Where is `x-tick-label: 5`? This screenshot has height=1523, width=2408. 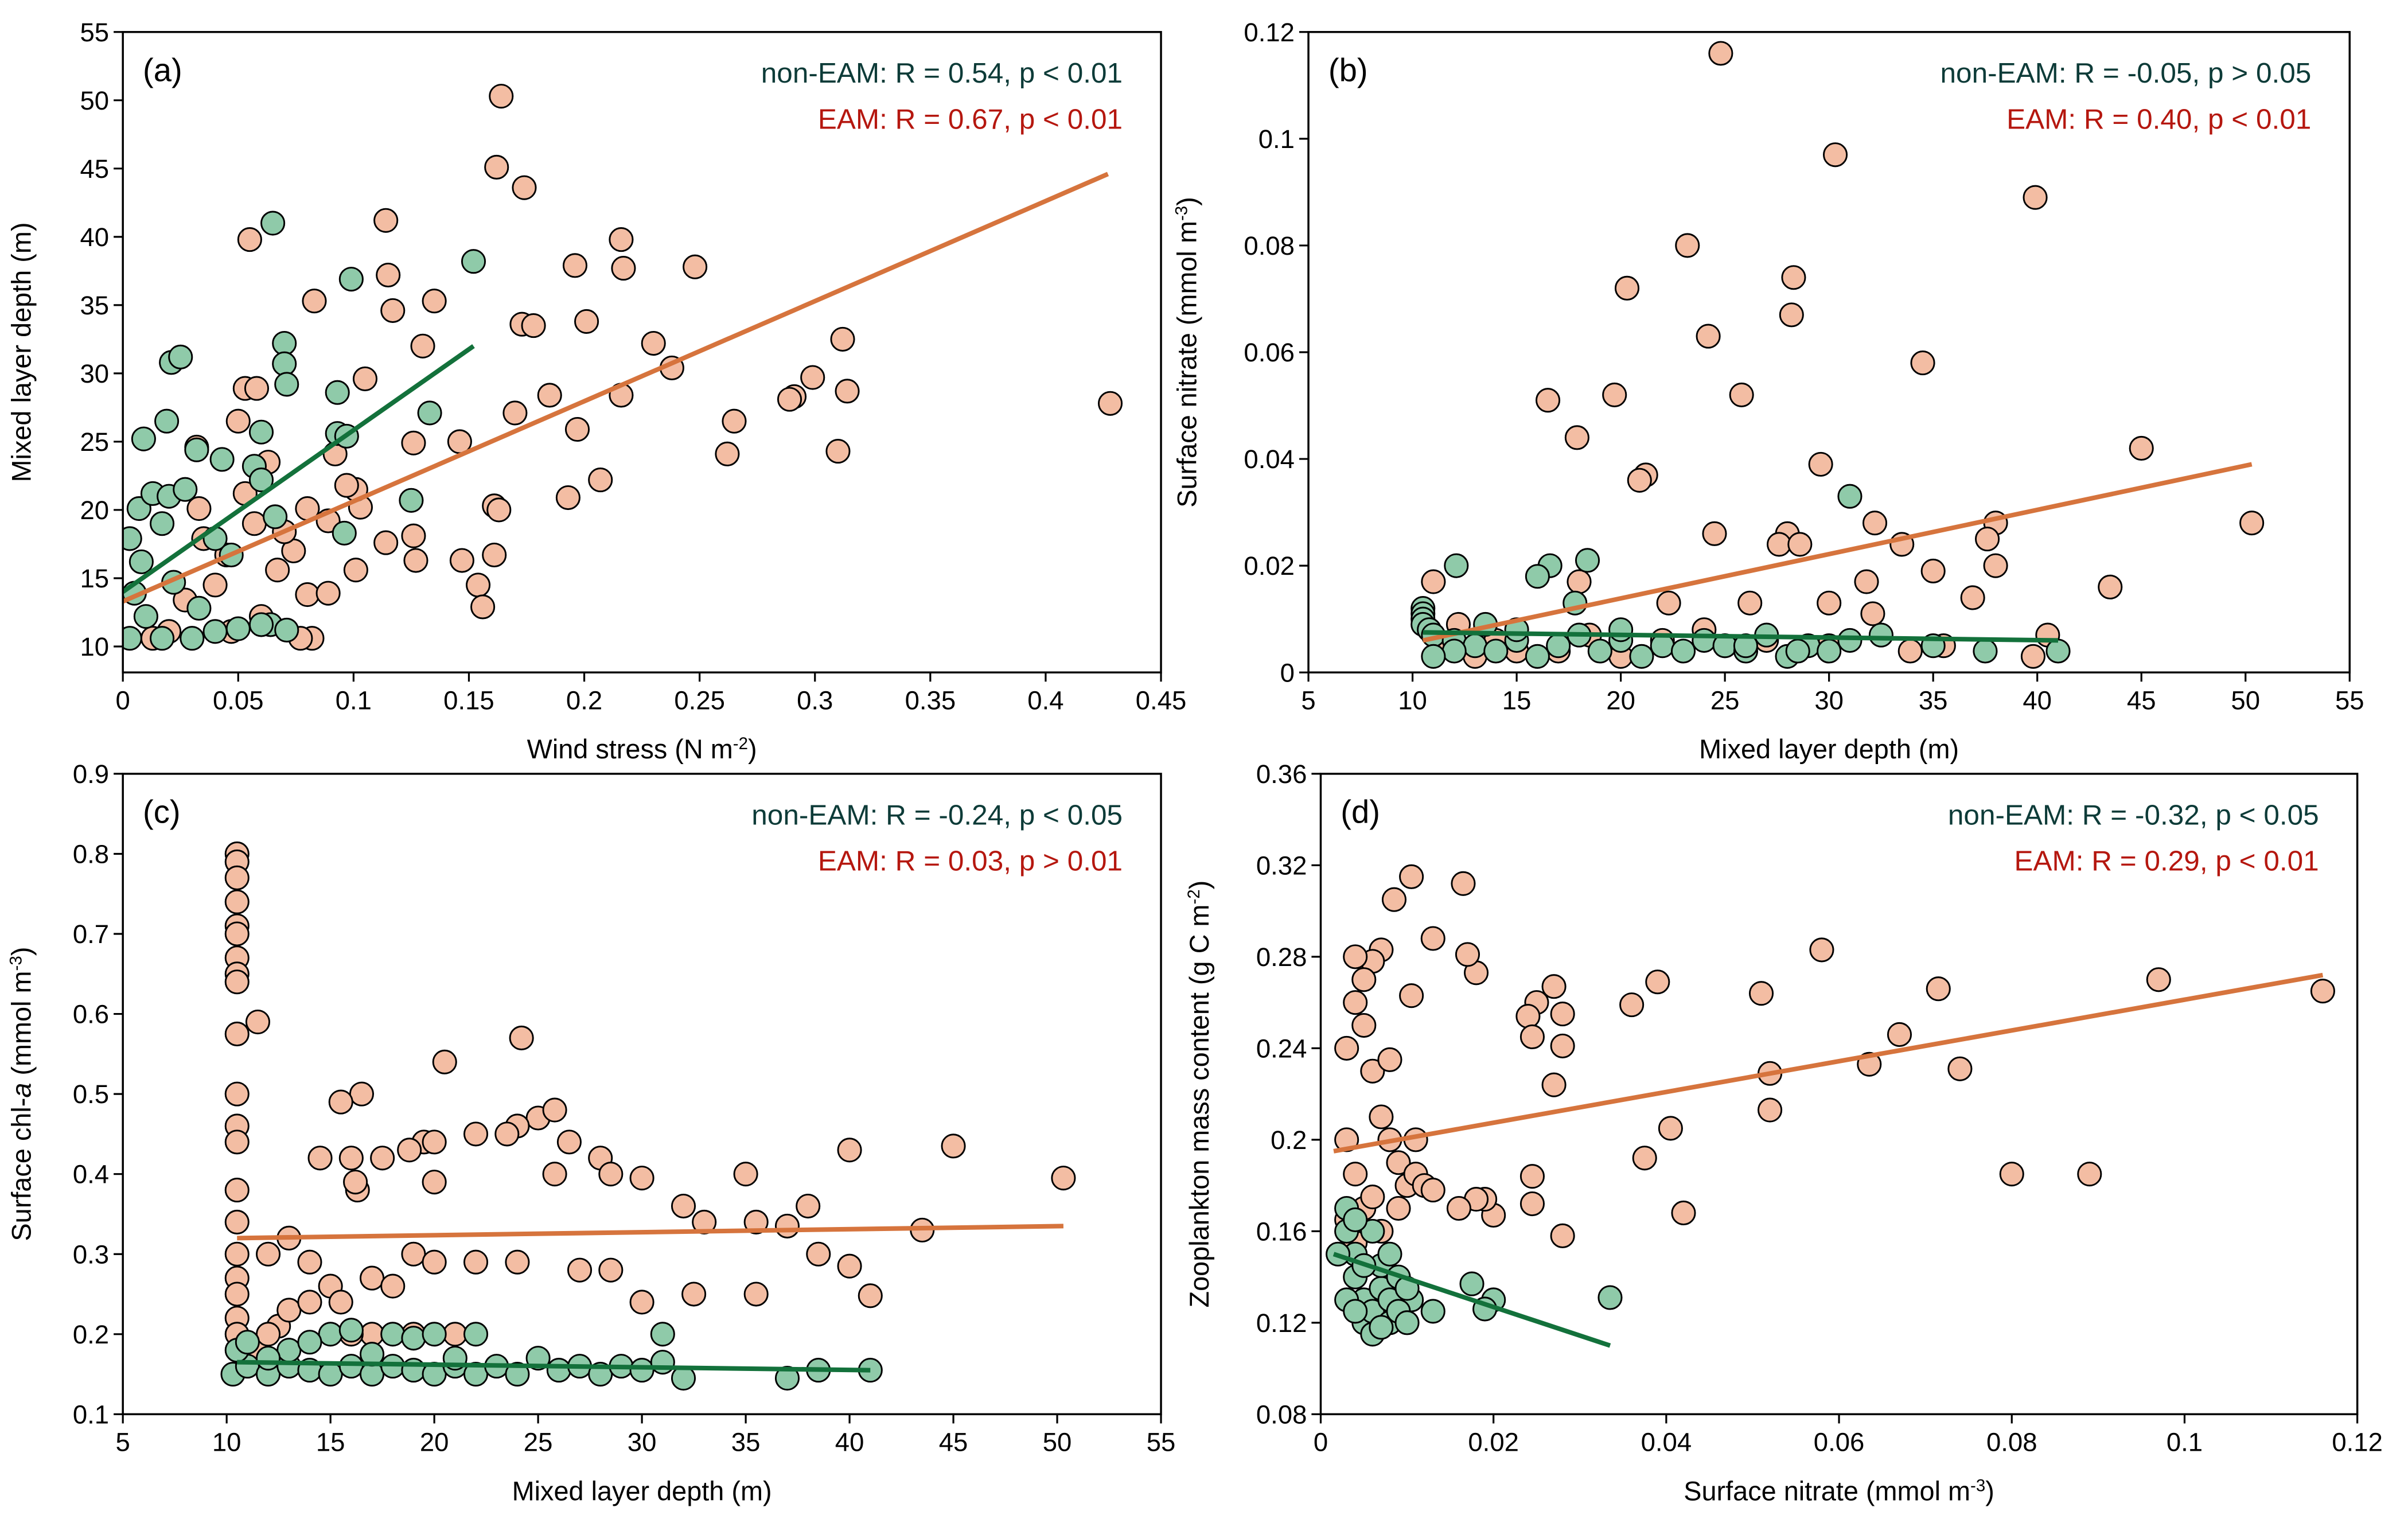 x-tick-label: 5 is located at coordinates (1308, 700).